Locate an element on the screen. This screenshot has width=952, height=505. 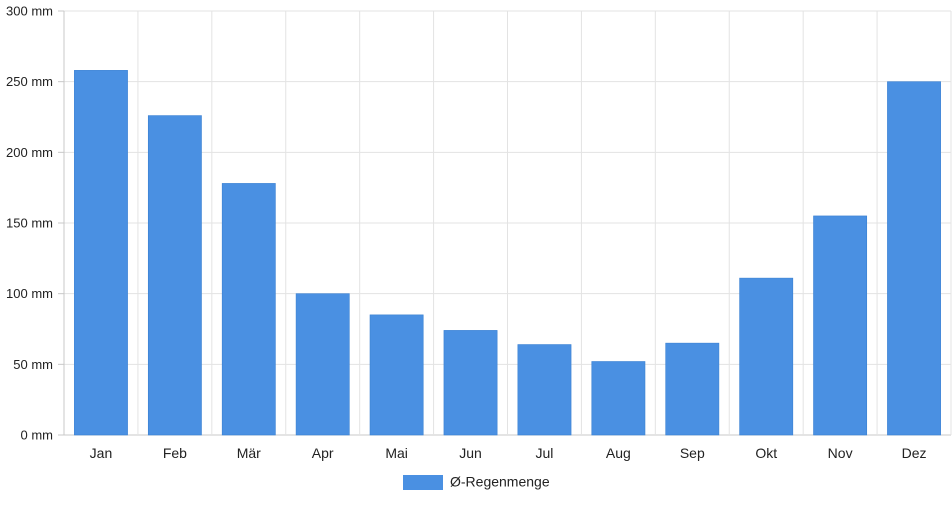
y-tick-label: 0 mm is located at coordinates (37, 435).